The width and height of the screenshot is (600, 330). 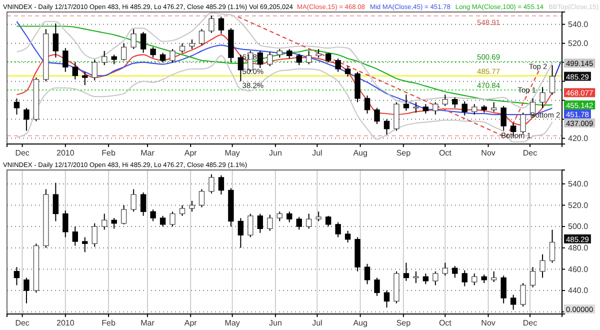 What do you see at coordinates (578, 138) in the screenshot?
I see `y-tick-label: 420.0` at bounding box center [578, 138].